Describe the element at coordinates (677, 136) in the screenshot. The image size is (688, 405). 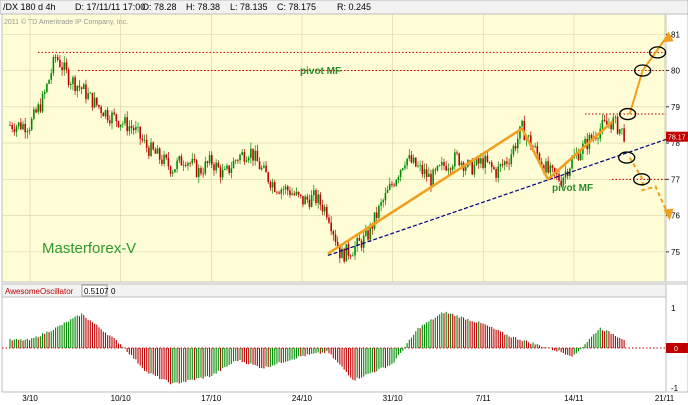
I see `last-price-tag` at that location.